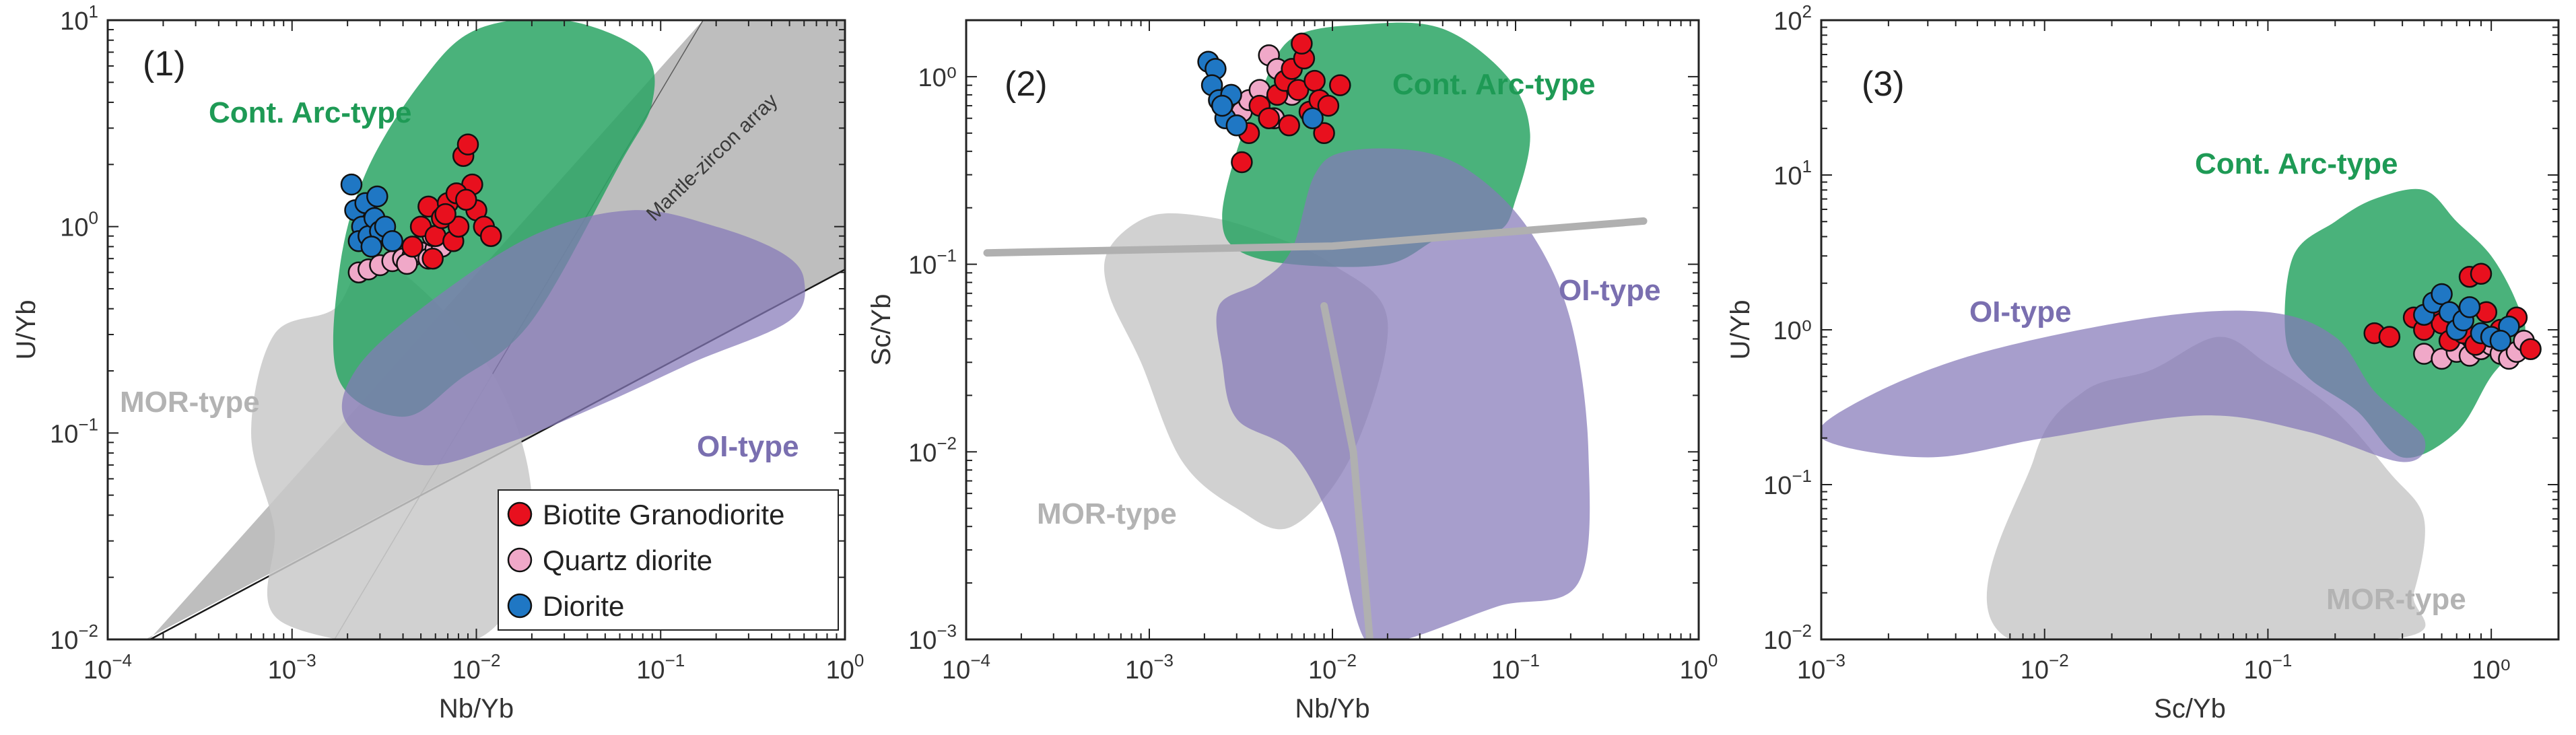  I want to click on panel-label: (2), so click(1026, 85).